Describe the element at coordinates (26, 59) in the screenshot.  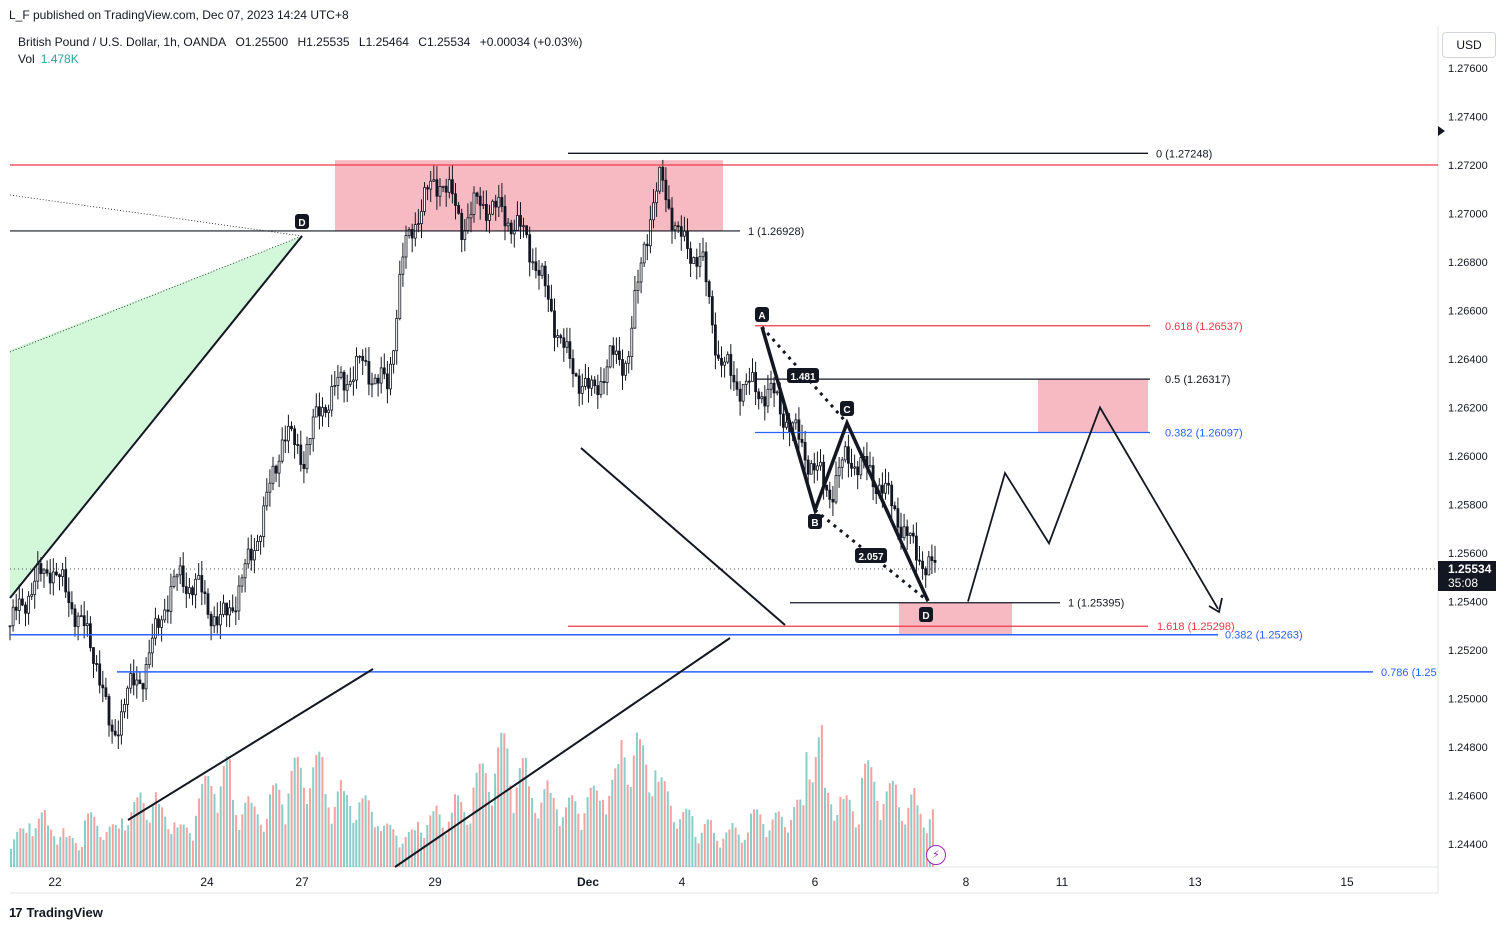
I see `volume-label: Vol` at that location.